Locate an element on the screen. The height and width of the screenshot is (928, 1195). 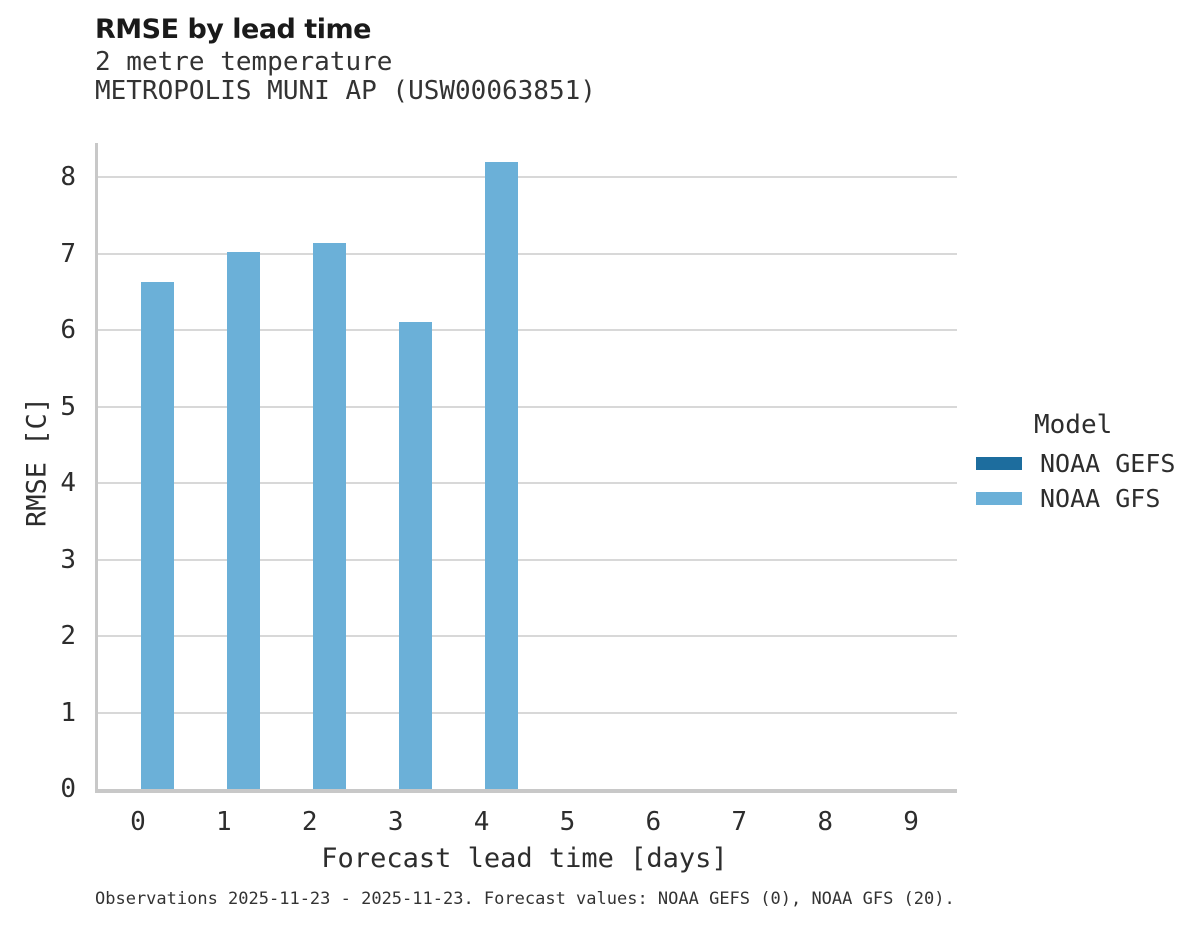
x-tick-label-2: 2 is located at coordinates (309, 822).